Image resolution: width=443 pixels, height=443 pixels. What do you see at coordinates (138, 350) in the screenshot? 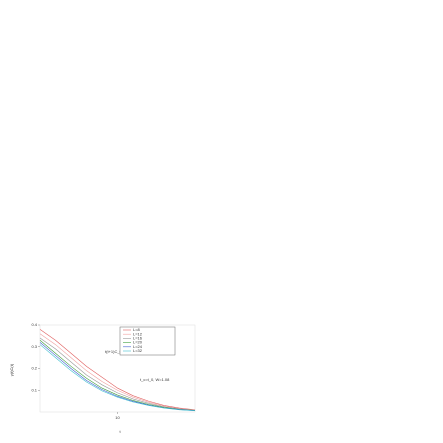
I see `legend-label: L=32` at bounding box center [138, 350].